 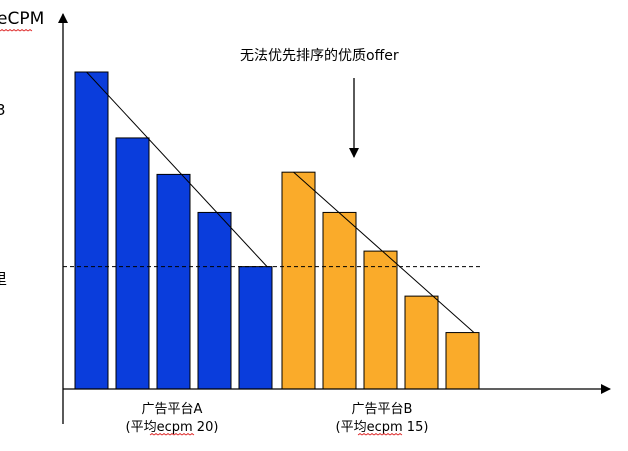 What do you see at coordinates (3, 279) in the screenshot?
I see `y-tick-label: 里` at bounding box center [3, 279].